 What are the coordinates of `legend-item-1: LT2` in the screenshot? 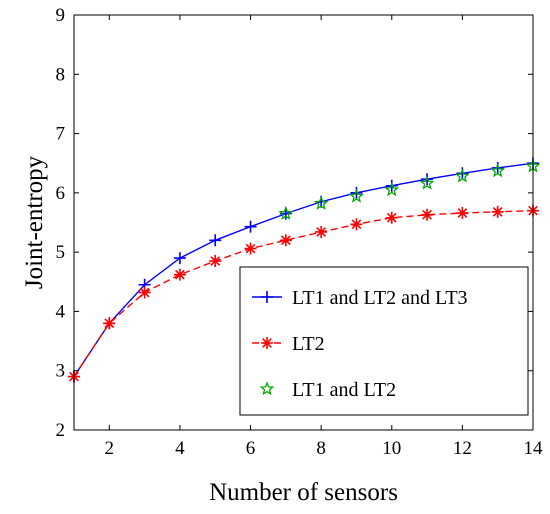 It's located at (288, 344).